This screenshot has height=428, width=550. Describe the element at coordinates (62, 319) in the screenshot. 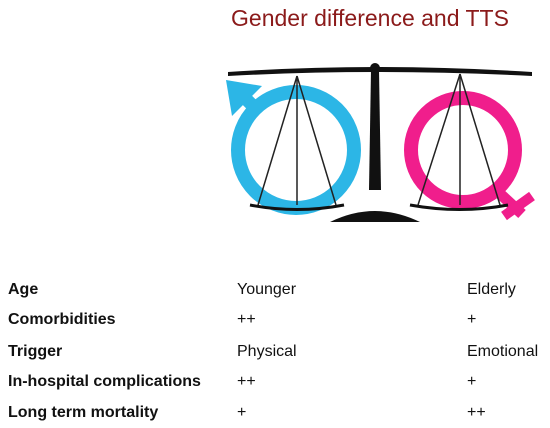

I see `row-label: Comorbidities` at that location.